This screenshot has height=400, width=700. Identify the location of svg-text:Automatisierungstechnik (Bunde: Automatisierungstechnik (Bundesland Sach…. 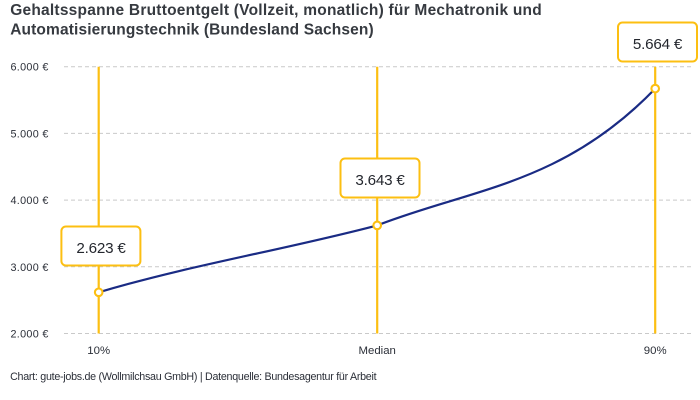
(192, 29).